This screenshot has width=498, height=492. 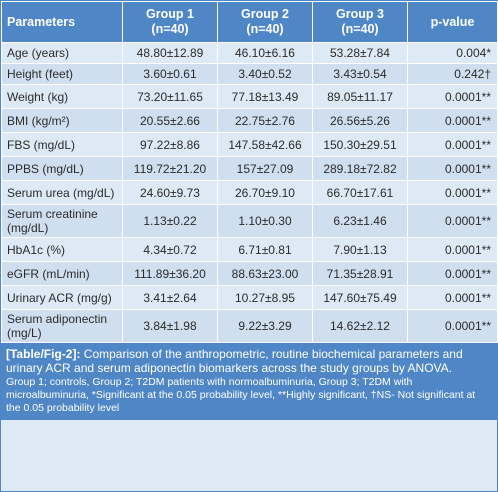 I want to click on group-2-cell: 147.58±42.66, so click(x=265, y=144).